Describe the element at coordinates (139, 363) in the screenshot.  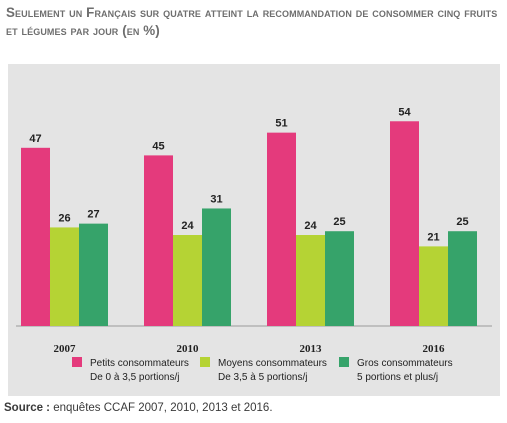
I see `legend-label-line1-series-1: Petits consommateurs` at that location.